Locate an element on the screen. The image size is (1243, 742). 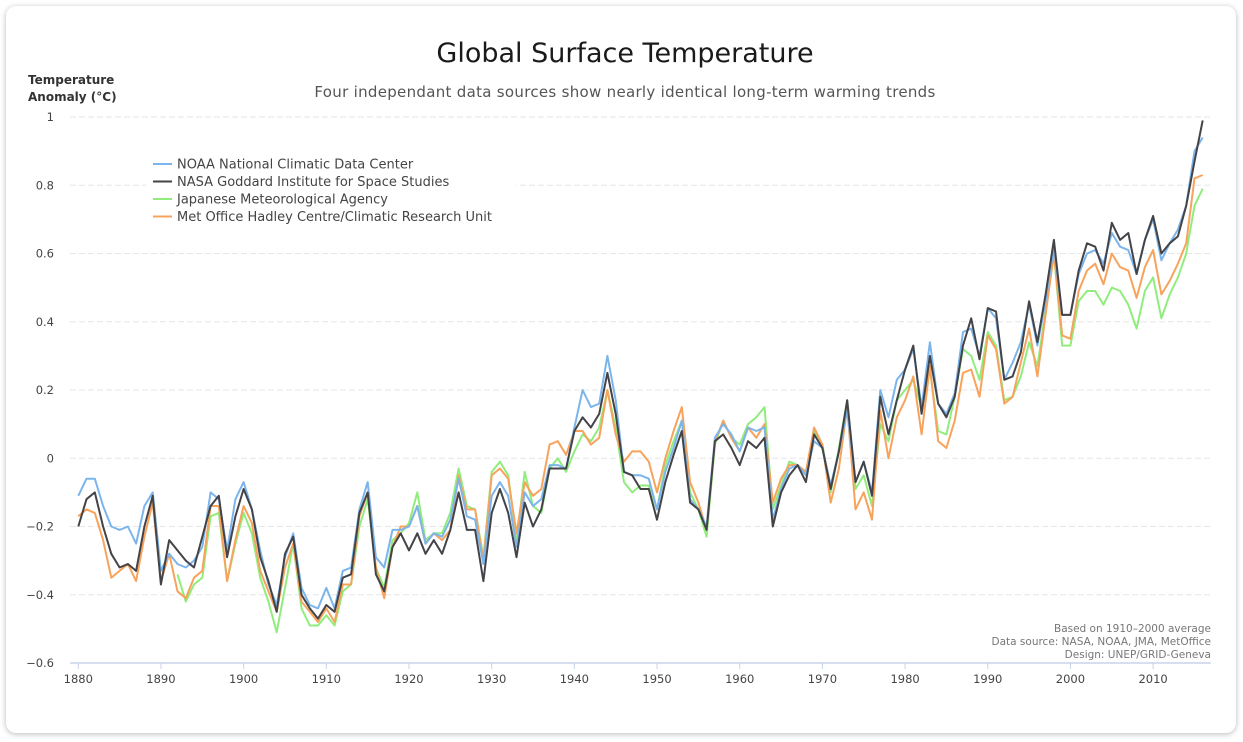
y-tick-label: 1 is located at coordinates (50, 117).